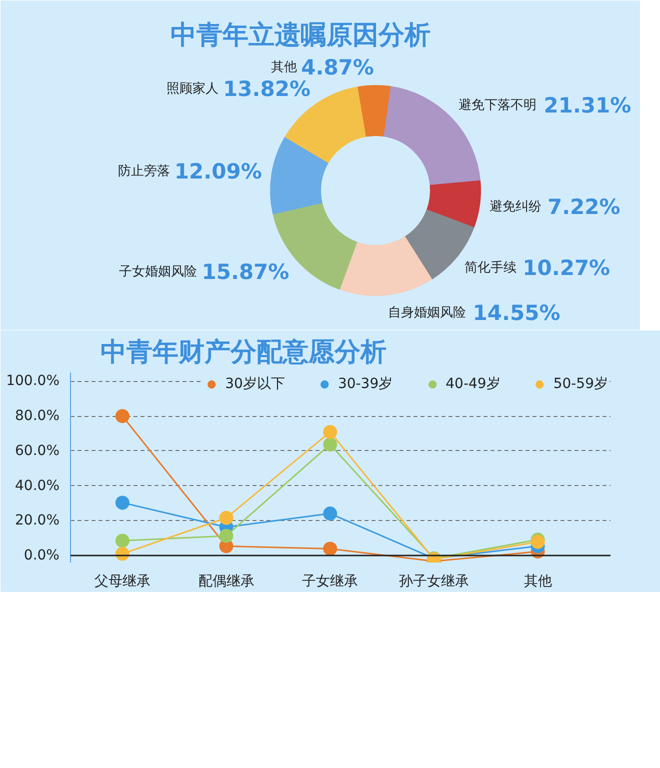 This screenshot has width=660, height=768. What do you see at coordinates (158, 272) in the screenshot?
I see `slice-label: 子女婚姻风险` at bounding box center [158, 272].